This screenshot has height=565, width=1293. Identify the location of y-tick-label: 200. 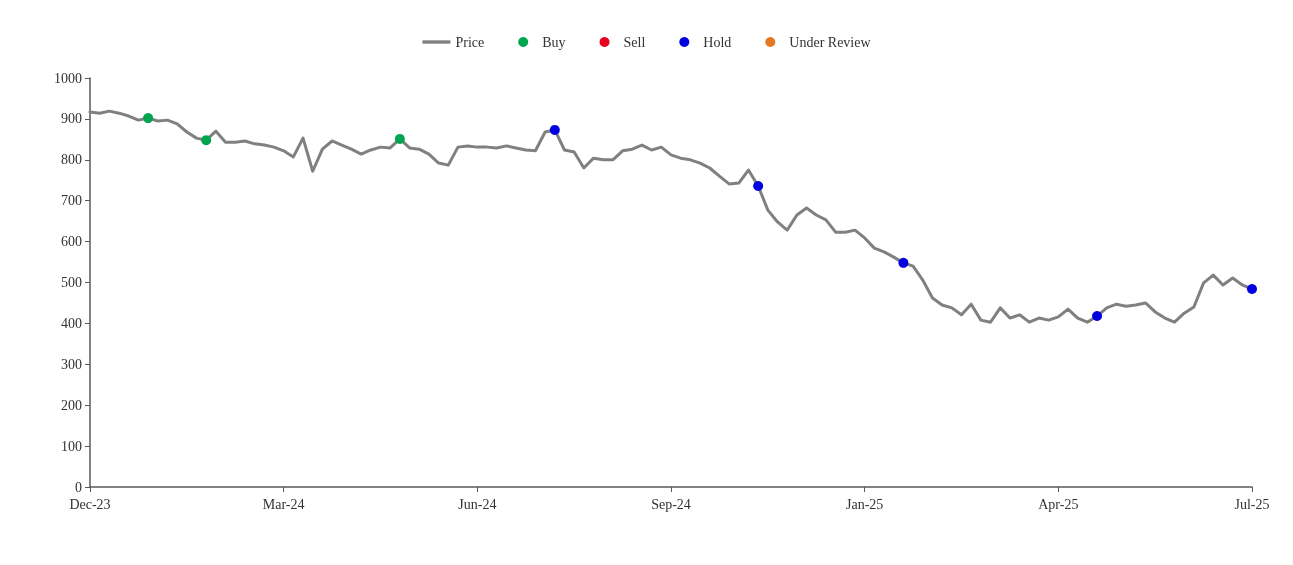
(71, 405).